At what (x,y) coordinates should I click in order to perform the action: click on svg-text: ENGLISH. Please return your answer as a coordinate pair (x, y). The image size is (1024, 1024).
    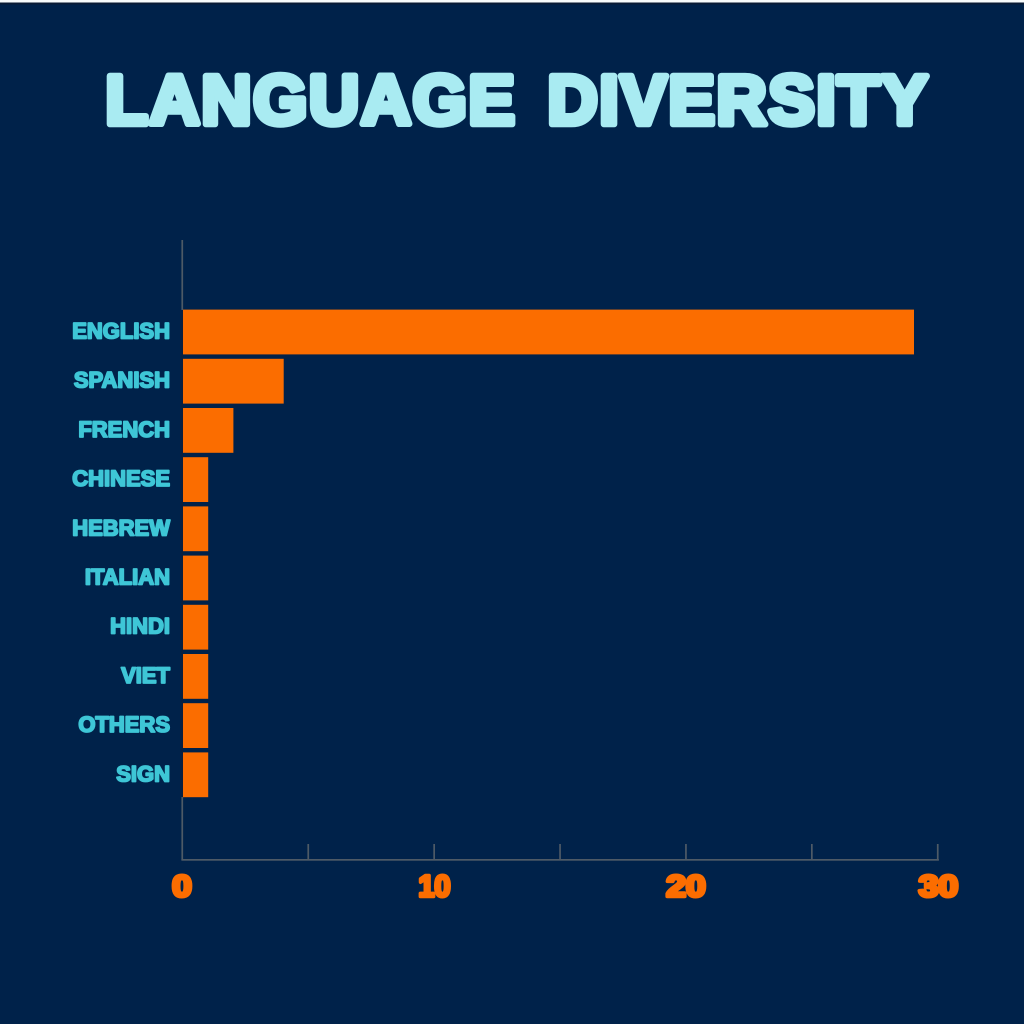
    Looking at the image, I should click on (121, 331).